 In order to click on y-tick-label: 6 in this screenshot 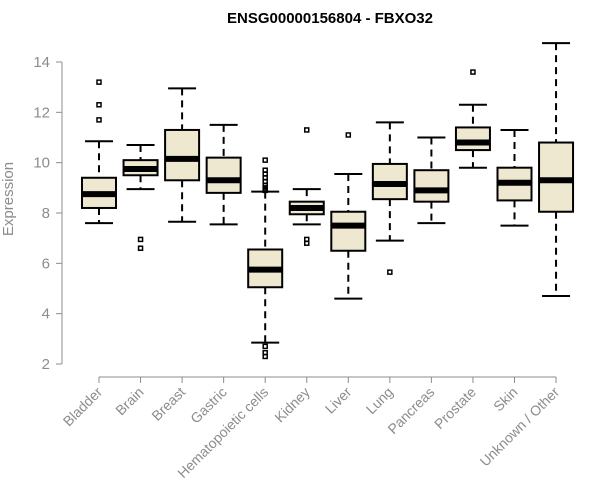, I will do `click(46, 263)`.